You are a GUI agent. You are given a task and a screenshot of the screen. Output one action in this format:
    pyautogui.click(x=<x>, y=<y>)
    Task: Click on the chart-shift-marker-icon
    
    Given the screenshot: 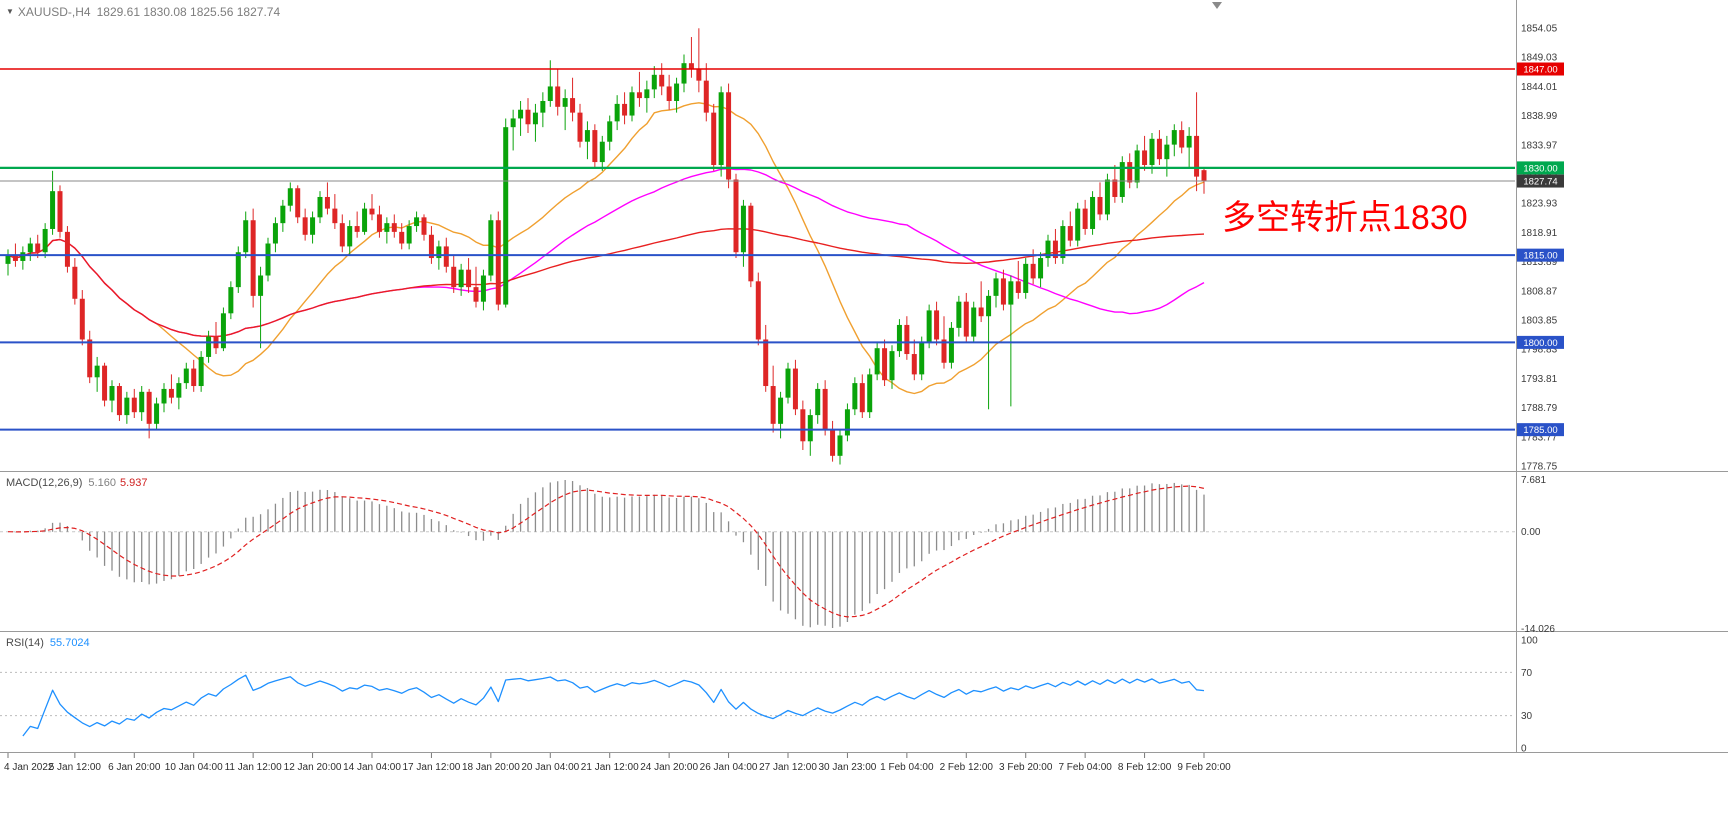 What is the action you would take?
    pyautogui.click(x=1217, y=5)
    